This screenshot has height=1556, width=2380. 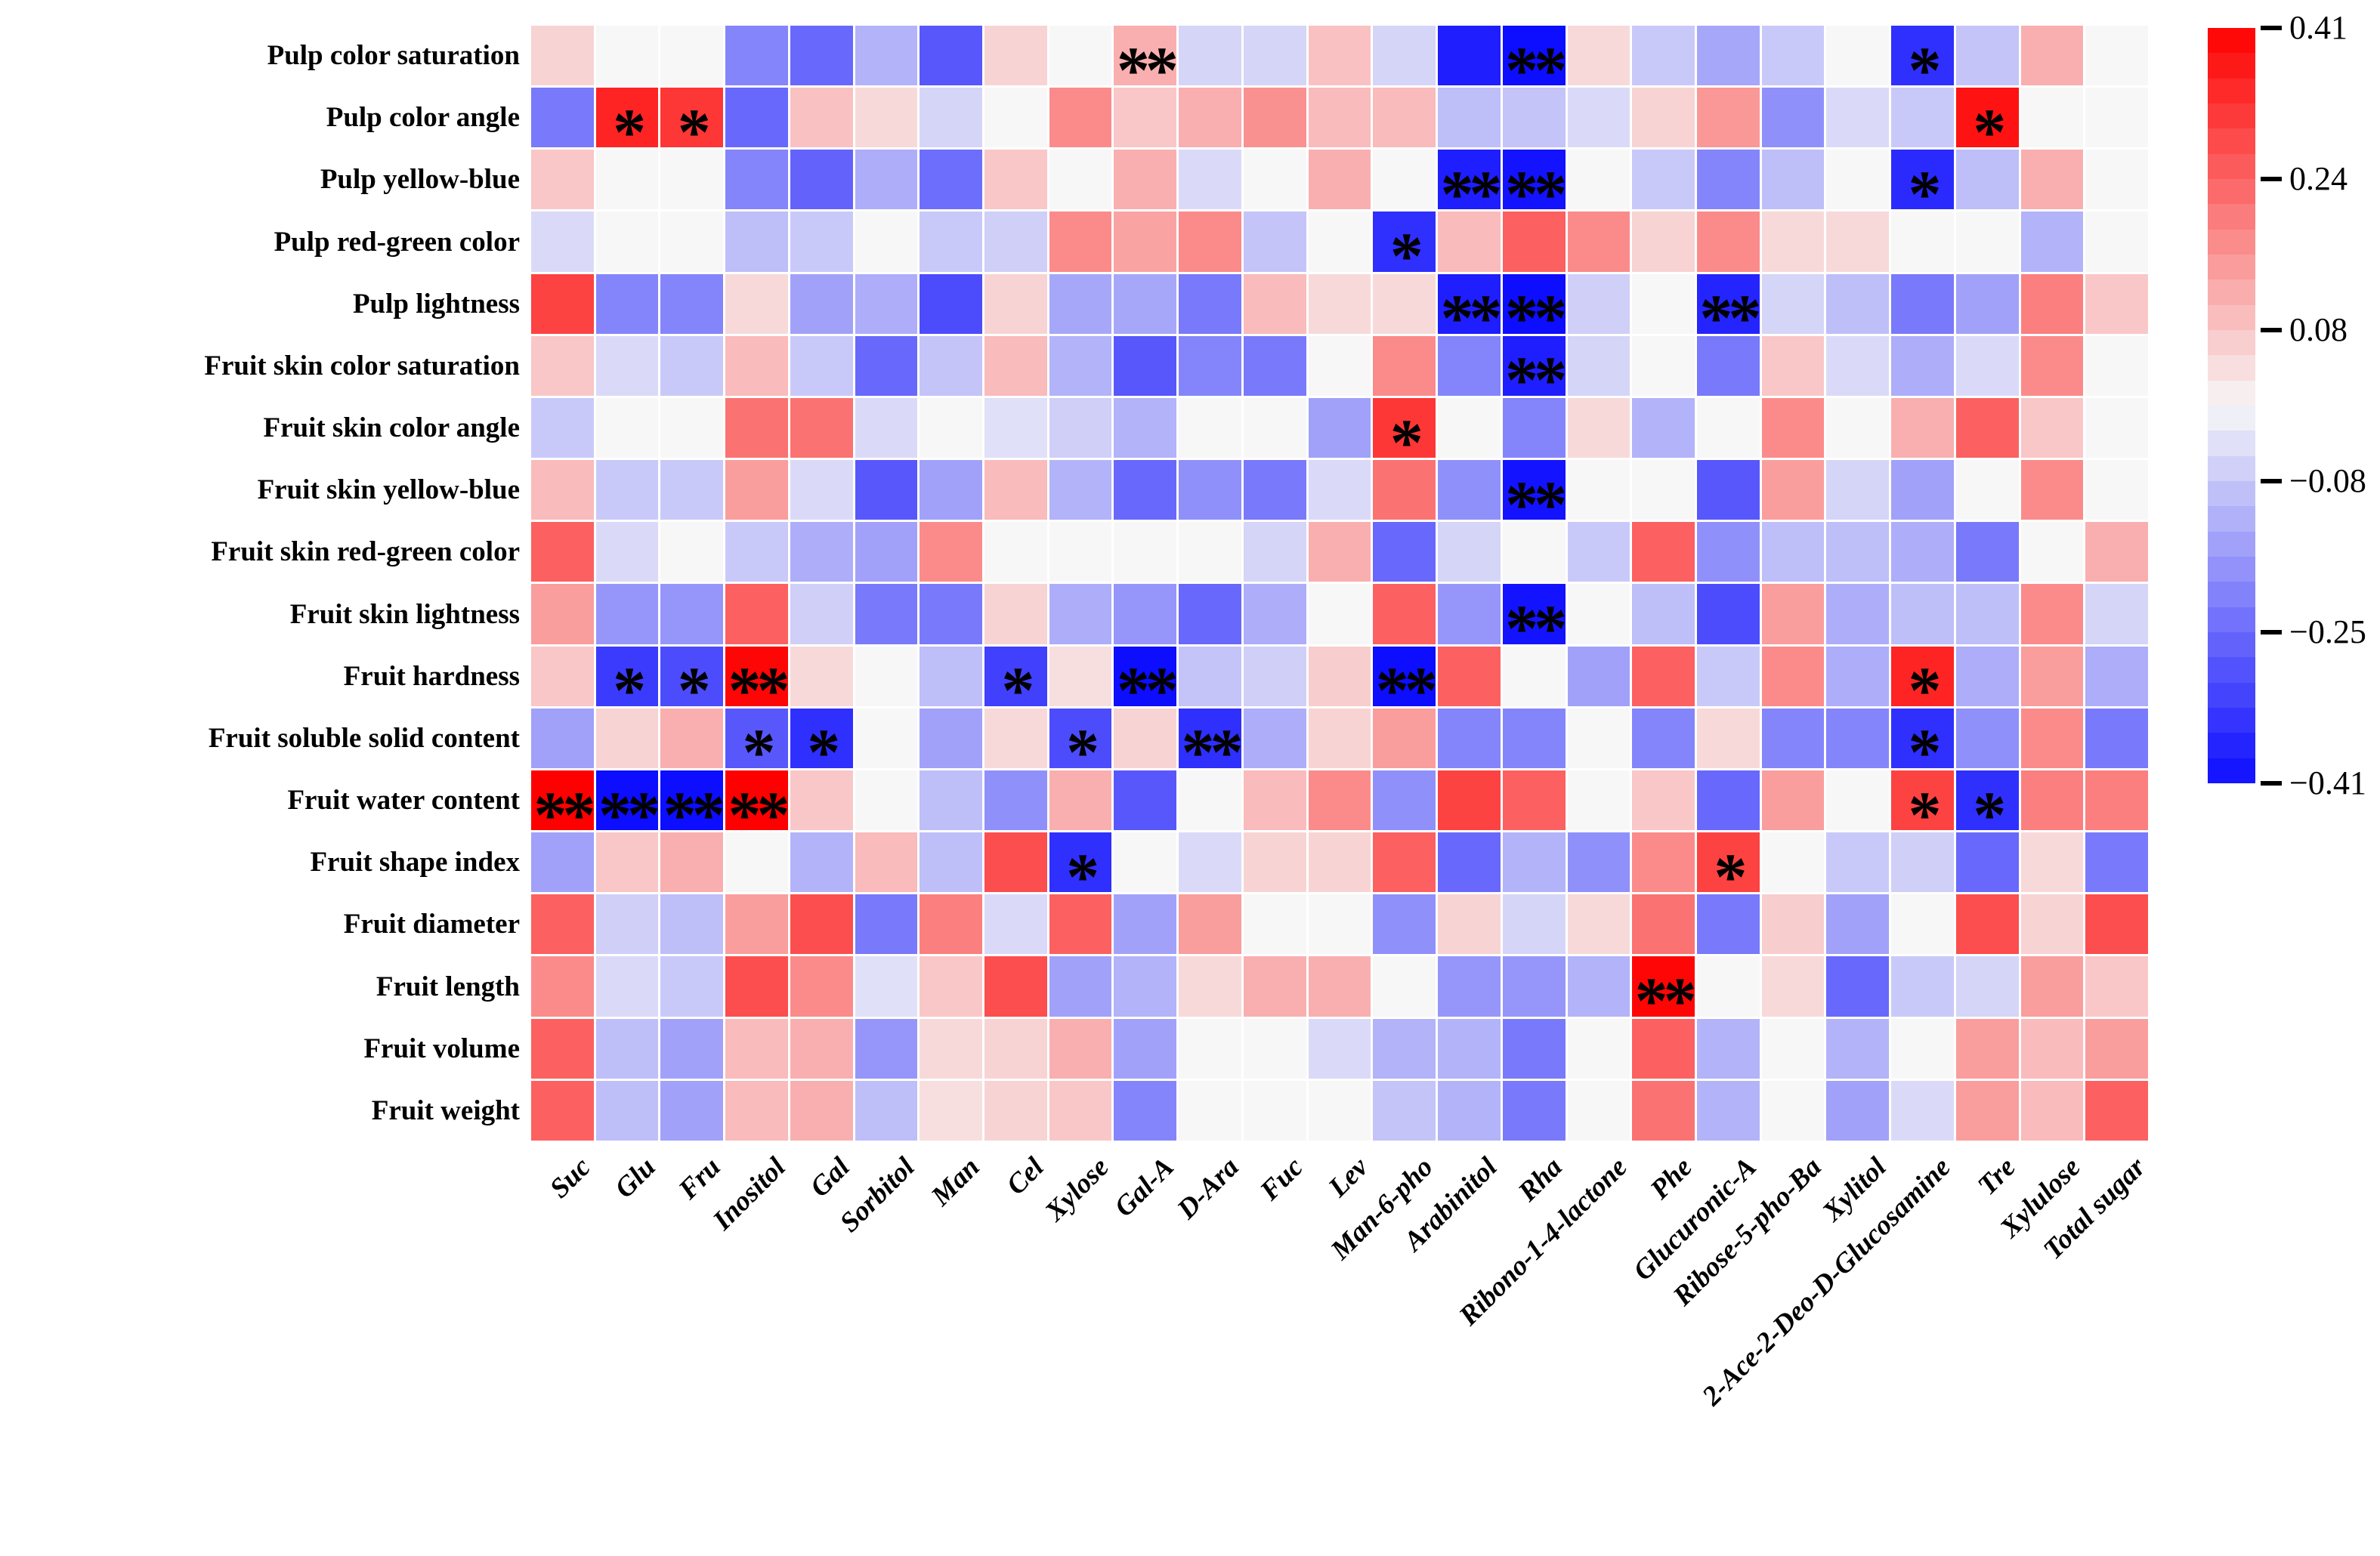 What do you see at coordinates (431, 924) in the screenshot?
I see `row-label: Fruit diameter` at bounding box center [431, 924].